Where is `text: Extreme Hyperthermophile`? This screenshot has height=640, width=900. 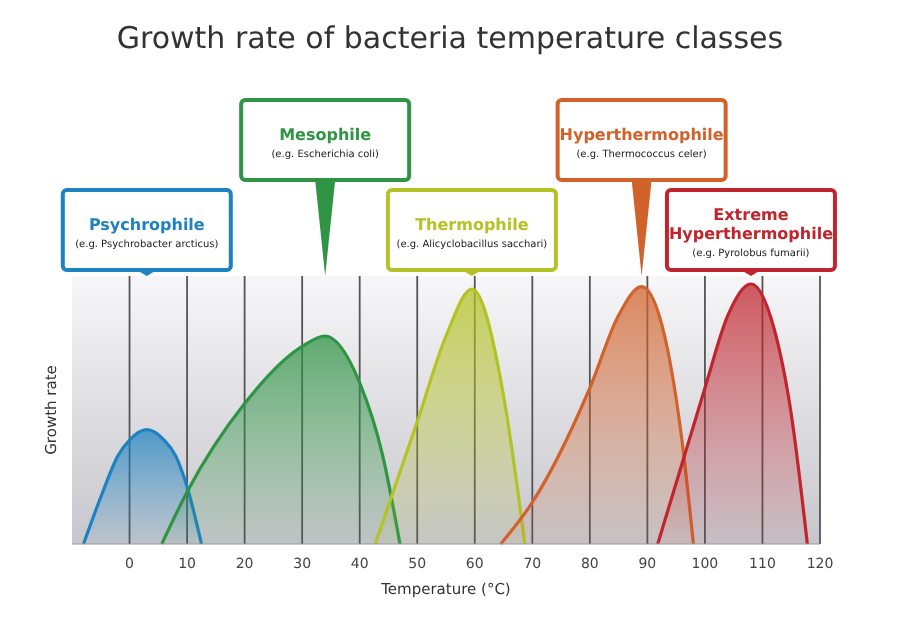 text: Extreme Hyperthermophile is located at coordinates (751, 224).